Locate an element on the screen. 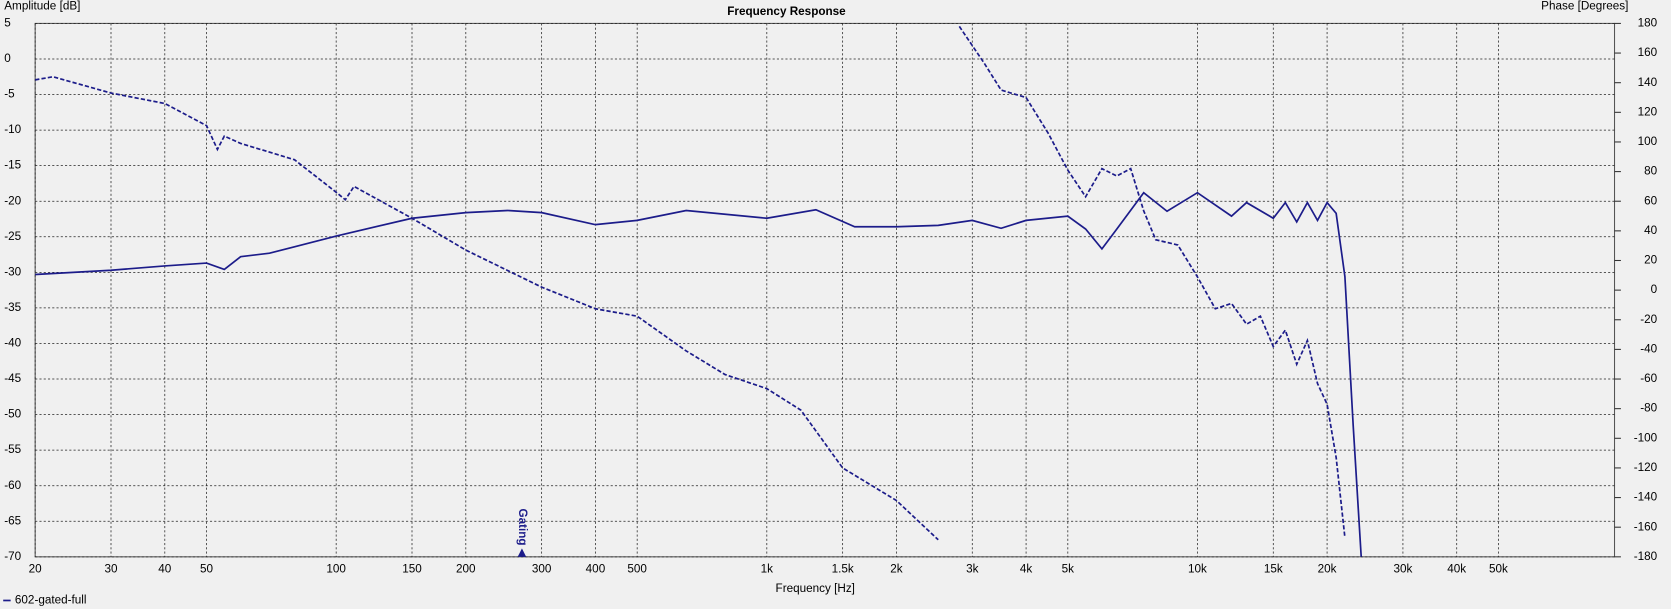  x-tick-label: 2k is located at coordinates (896, 569).